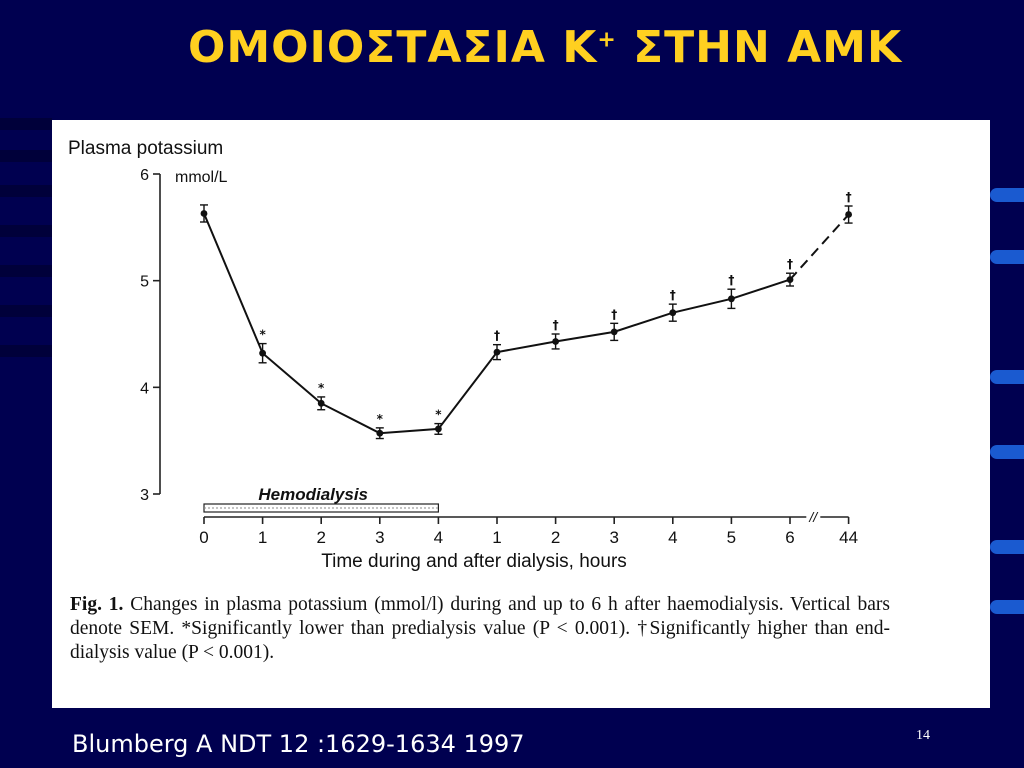  What do you see at coordinates (144, 282) in the screenshot?
I see `y-tick-label: 5` at bounding box center [144, 282].